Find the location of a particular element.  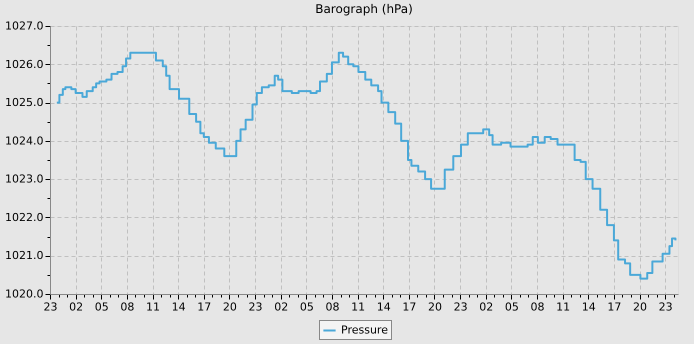

chart-title: Barograph (hPa) is located at coordinates (364, 9).